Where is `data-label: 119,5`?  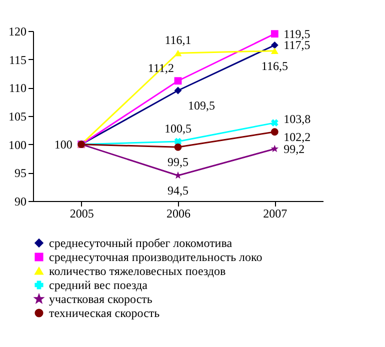
data-label: 119,5 is located at coordinates (297, 33).